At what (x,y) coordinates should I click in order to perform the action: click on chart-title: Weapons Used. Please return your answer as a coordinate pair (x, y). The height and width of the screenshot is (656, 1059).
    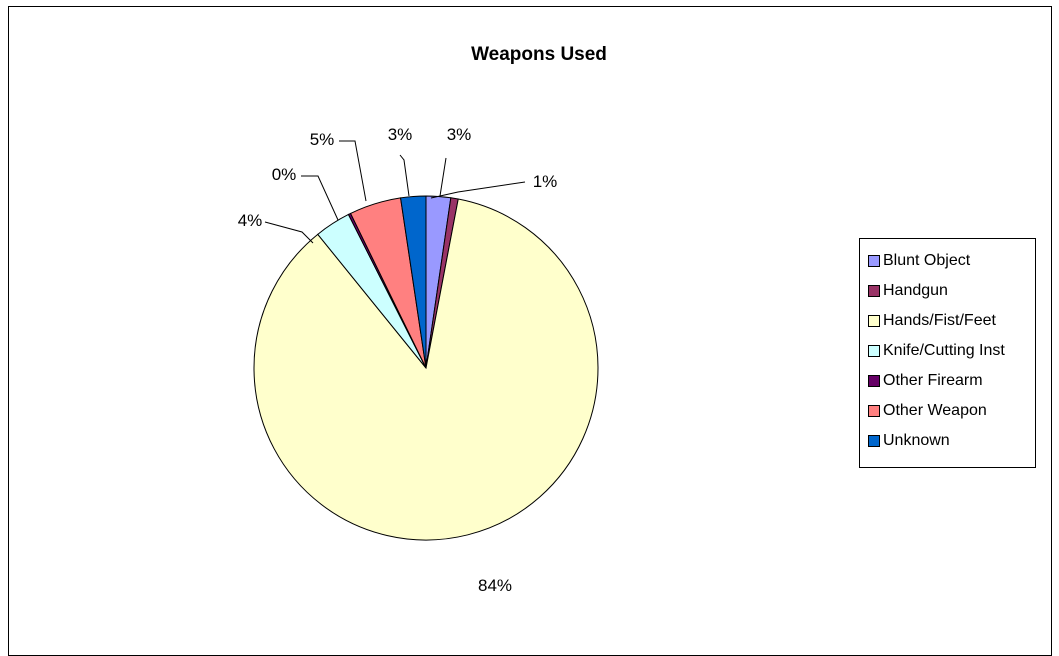
    Looking at the image, I should click on (539, 54).